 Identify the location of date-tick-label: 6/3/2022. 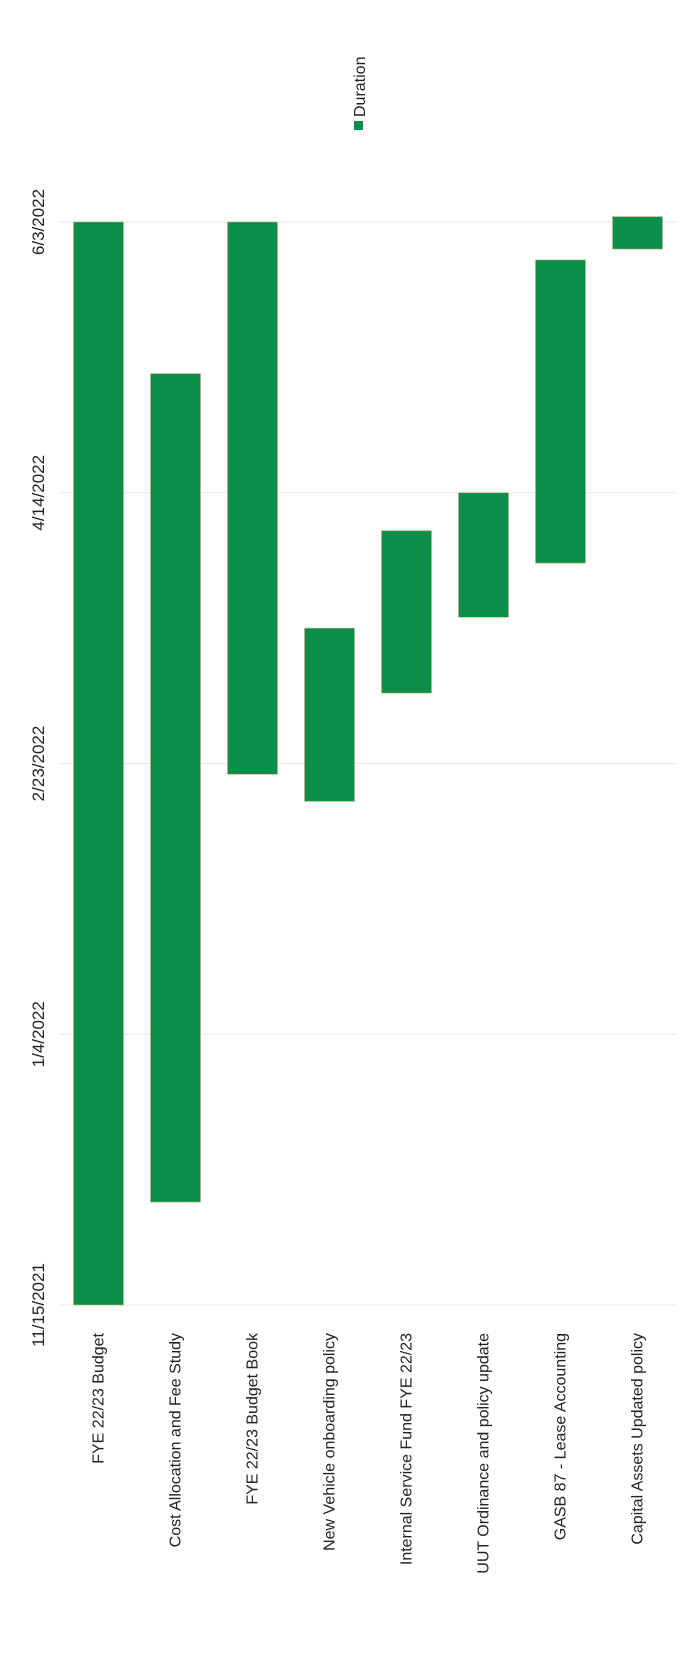
(38, 222).